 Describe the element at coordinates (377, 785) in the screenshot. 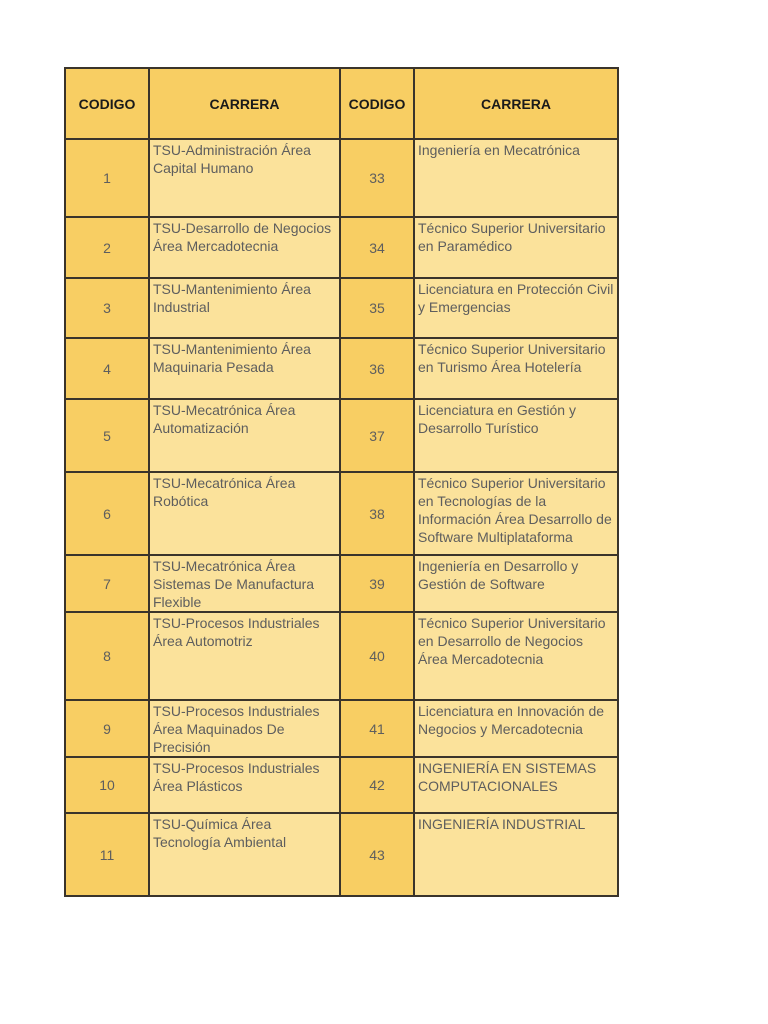

I see `code-cell: 42` at that location.